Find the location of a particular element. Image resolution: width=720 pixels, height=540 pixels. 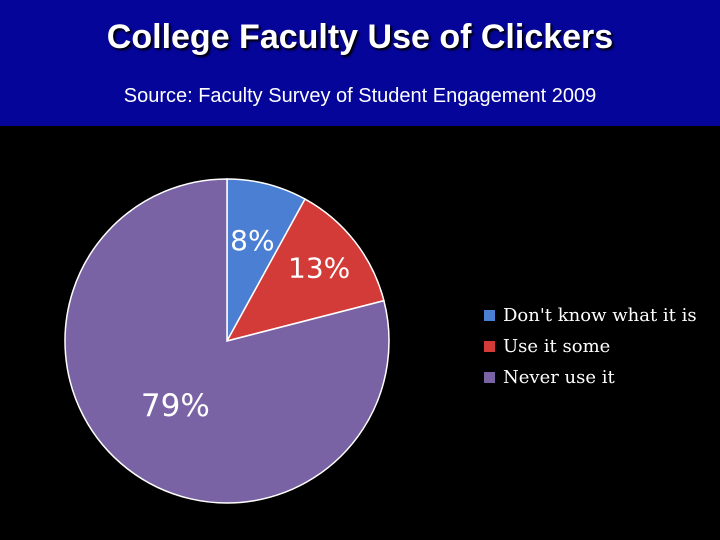

legend-label-use-some: Use it some is located at coordinates (557, 346).